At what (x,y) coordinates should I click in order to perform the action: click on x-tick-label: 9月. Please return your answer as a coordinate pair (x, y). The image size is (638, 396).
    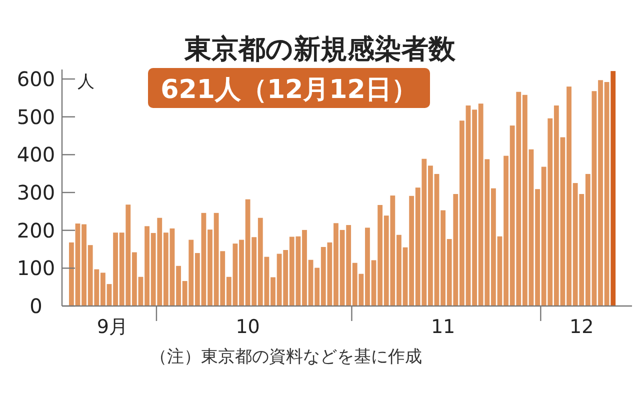
    Looking at the image, I should click on (112, 327).